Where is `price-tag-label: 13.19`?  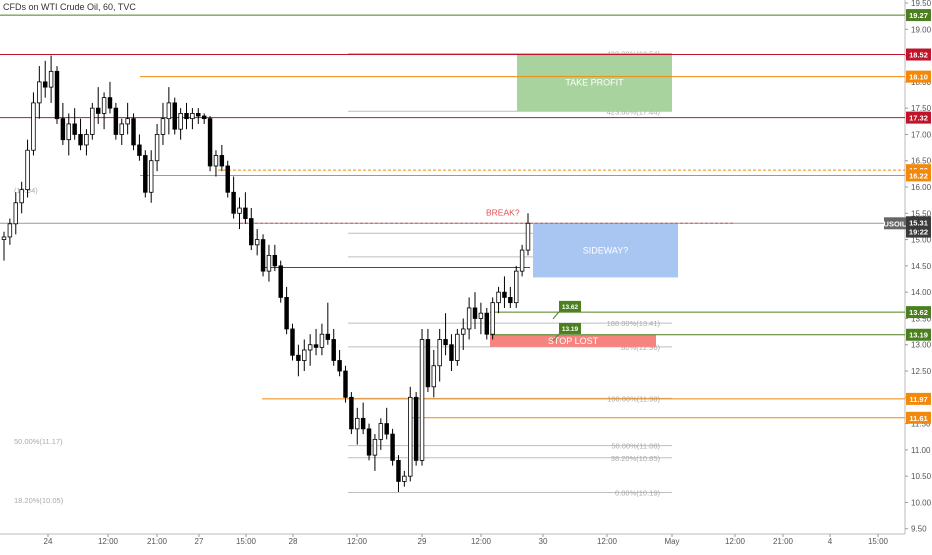 price-tag-label: 13.19 is located at coordinates (918, 335).